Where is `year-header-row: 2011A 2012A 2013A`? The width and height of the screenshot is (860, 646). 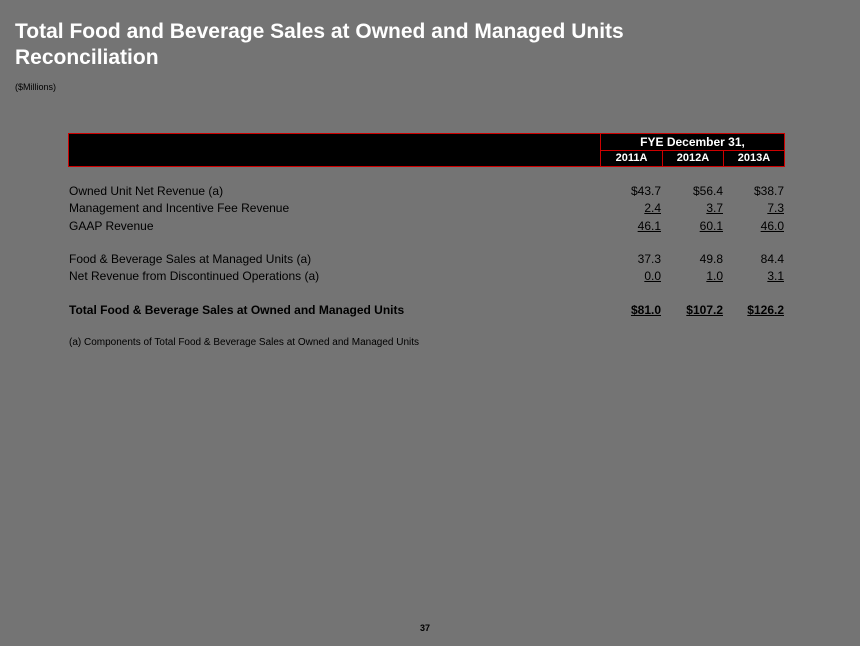 year-header-row: 2011A 2012A 2013A is located at coordinates (692, 158).